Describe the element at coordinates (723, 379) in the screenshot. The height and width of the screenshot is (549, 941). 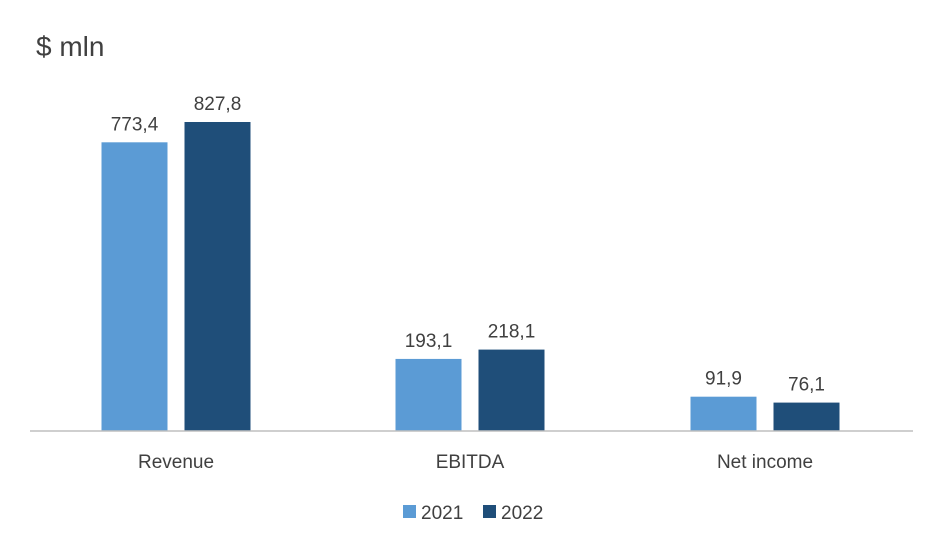
I see `data-label-net-income-2021: 91,9` at that location.